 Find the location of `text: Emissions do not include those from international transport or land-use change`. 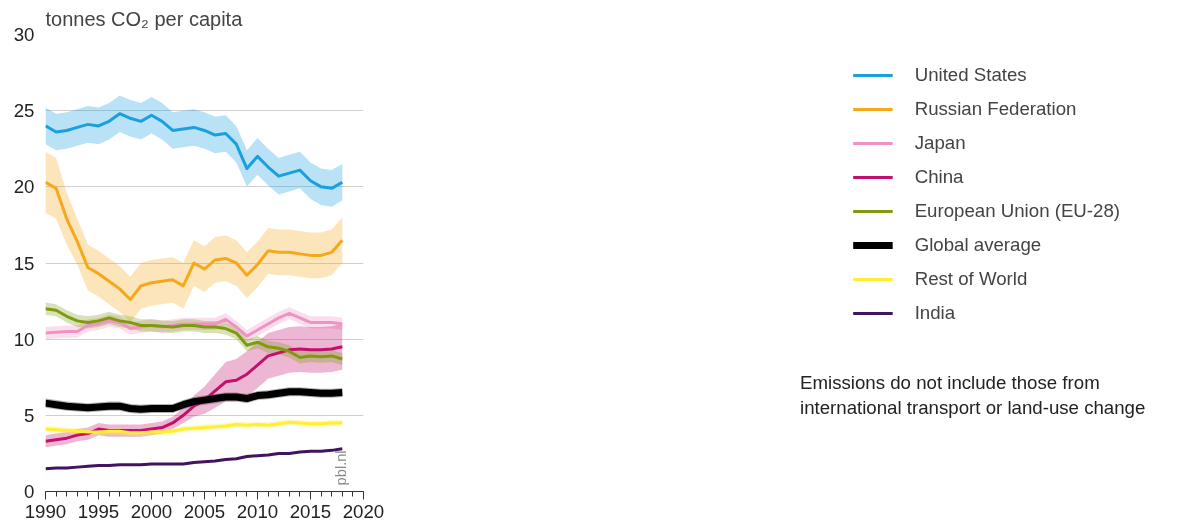

text: Emissions do not include those from international transport or land-use change is located at coordinates (973, 396).